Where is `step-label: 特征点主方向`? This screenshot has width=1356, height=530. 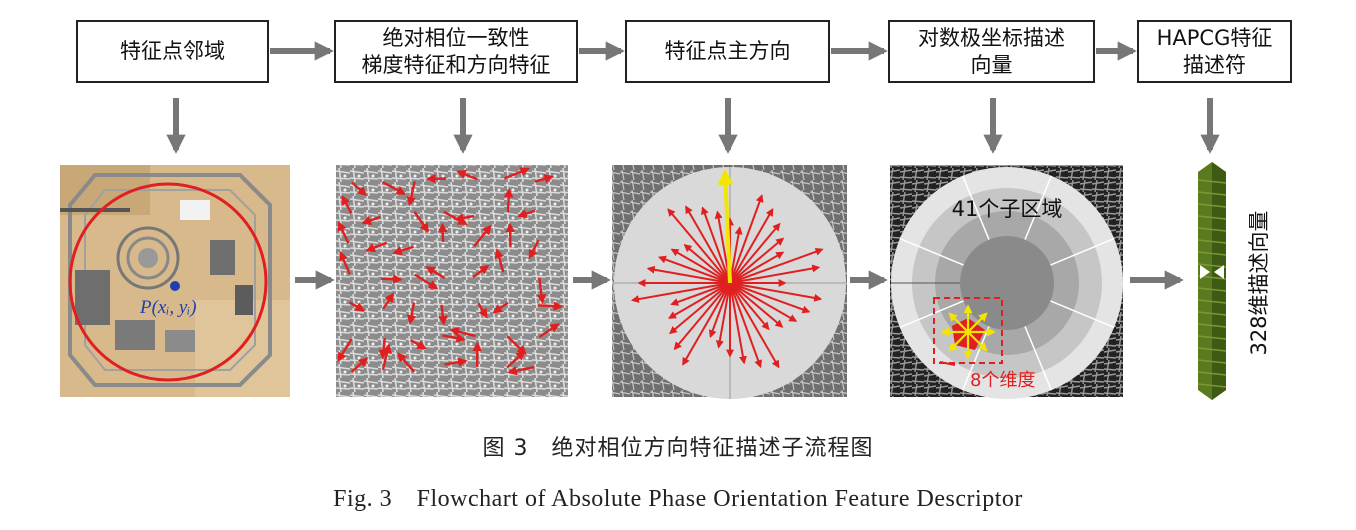
step-label: 特征点主方向 is located at coordinates (727, 51).